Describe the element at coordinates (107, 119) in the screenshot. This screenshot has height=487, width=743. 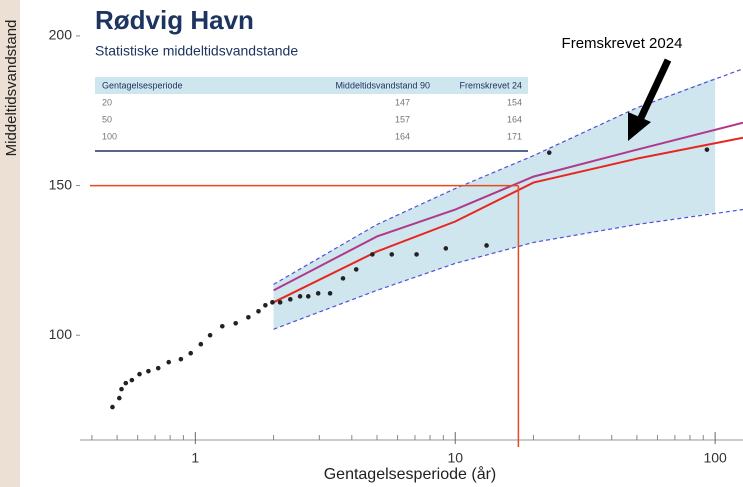
I see `table-cell: 50` at that location.